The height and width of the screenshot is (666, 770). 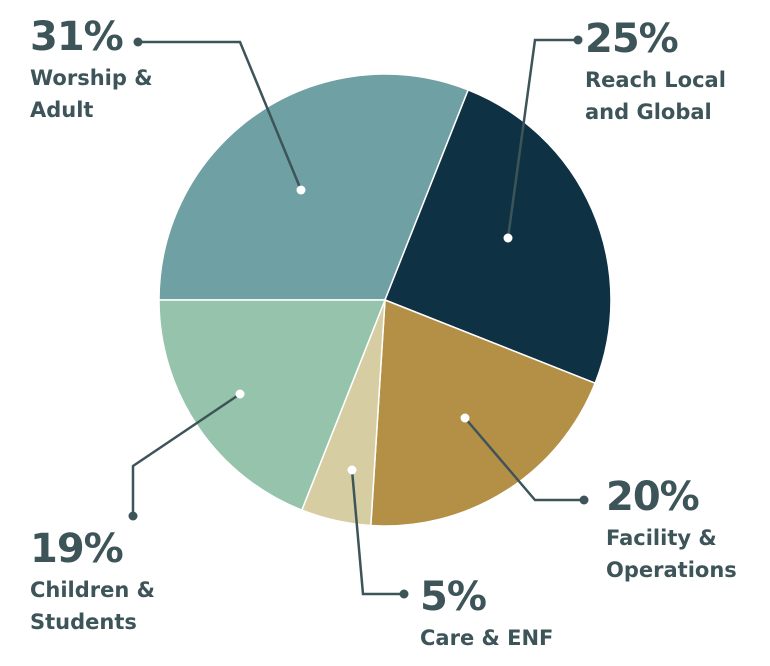 I want to click on value-label: 25%, so click(x=632, y=39).